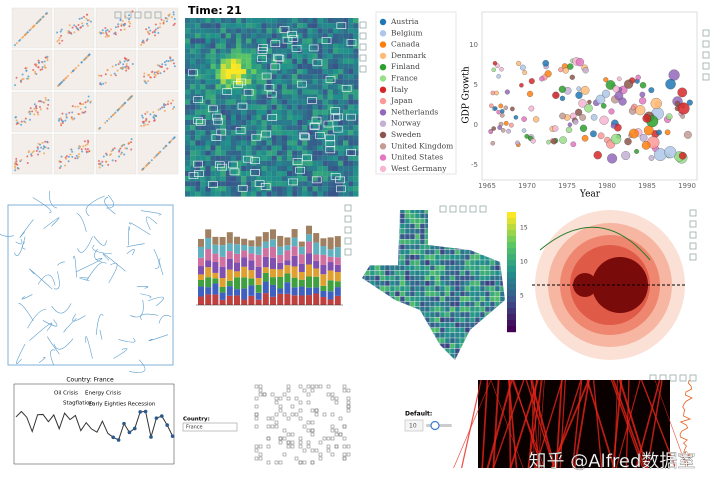 This screenshot has width=720, height=497. I want to click on slider-input, so click(414, 425).